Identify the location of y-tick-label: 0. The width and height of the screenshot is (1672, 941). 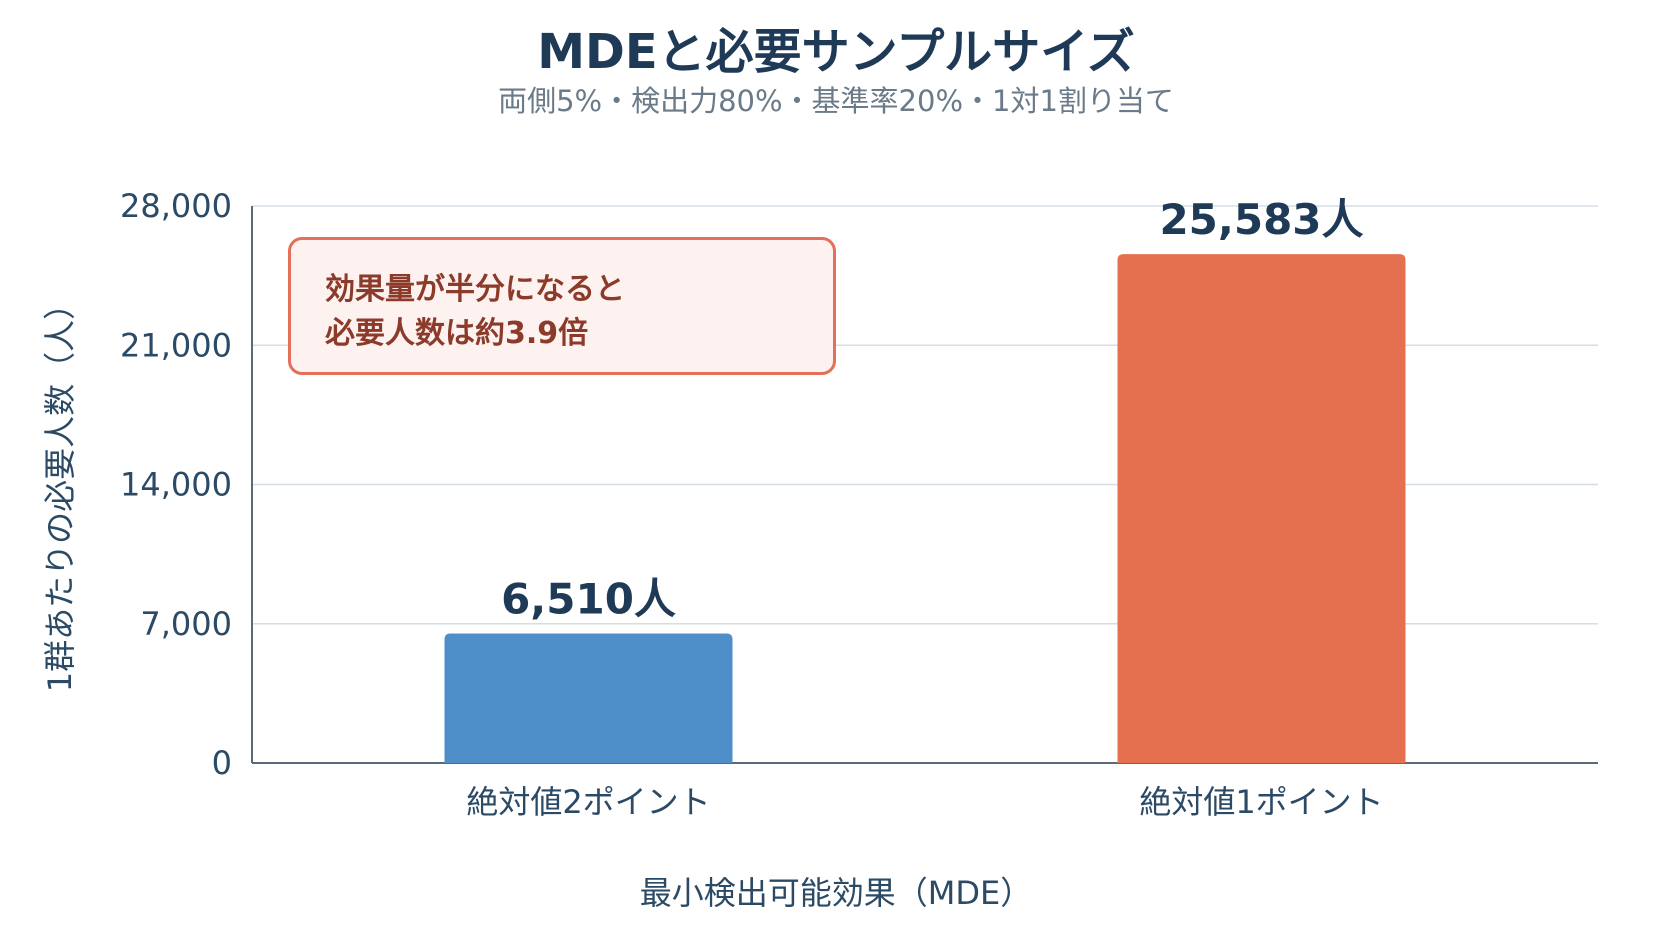
(222, 763).